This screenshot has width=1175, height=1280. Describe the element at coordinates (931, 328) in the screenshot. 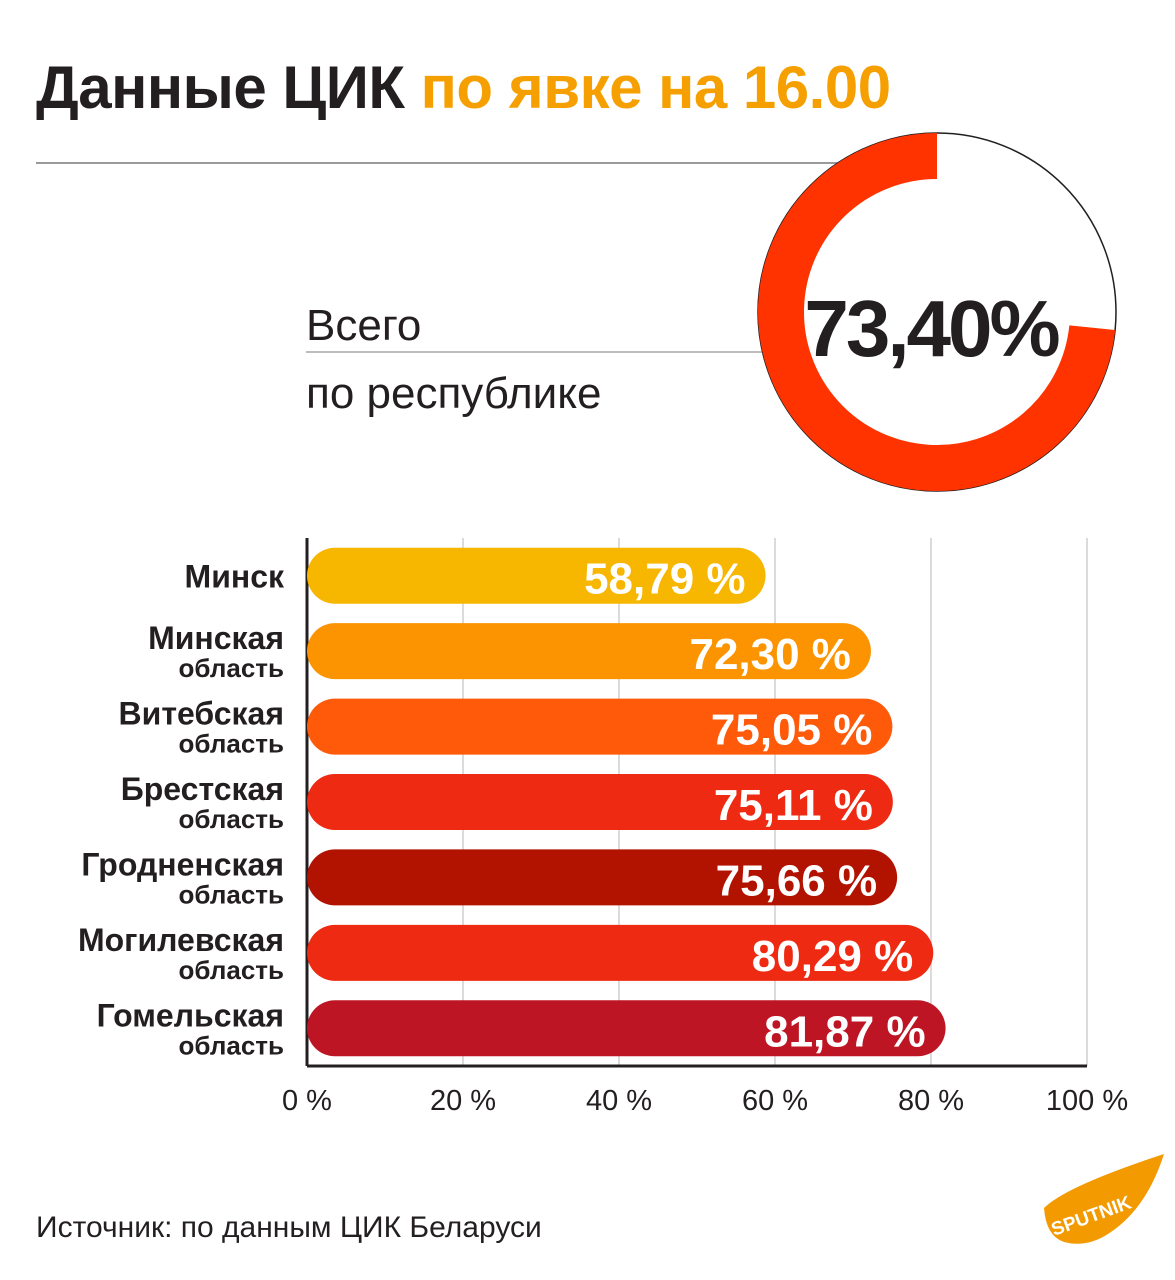

I see `total-value: 73,40%` at that location.